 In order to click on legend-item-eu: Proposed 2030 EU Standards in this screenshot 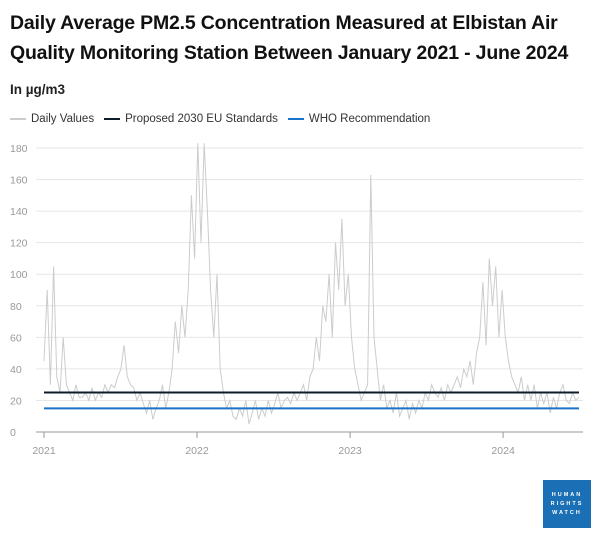, I will do `click(191, 119)`.